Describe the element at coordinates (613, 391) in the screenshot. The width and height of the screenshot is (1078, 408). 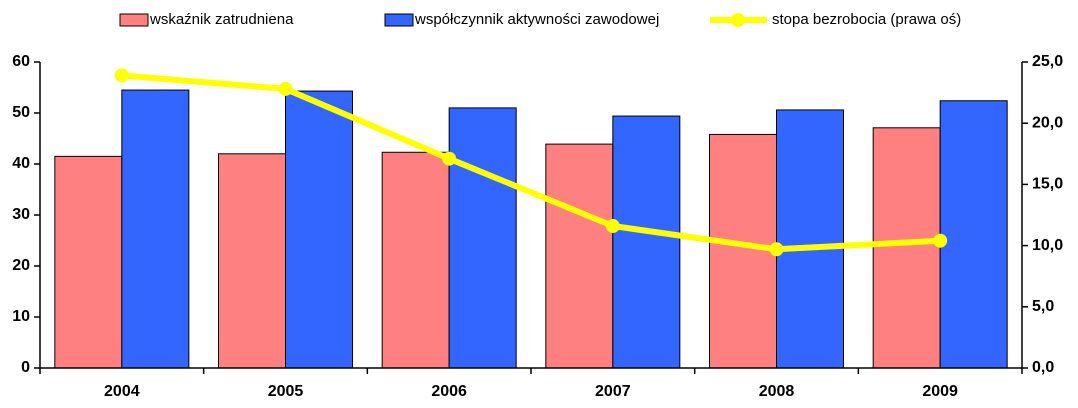
I see `x-tick-label: 2007` at that location.